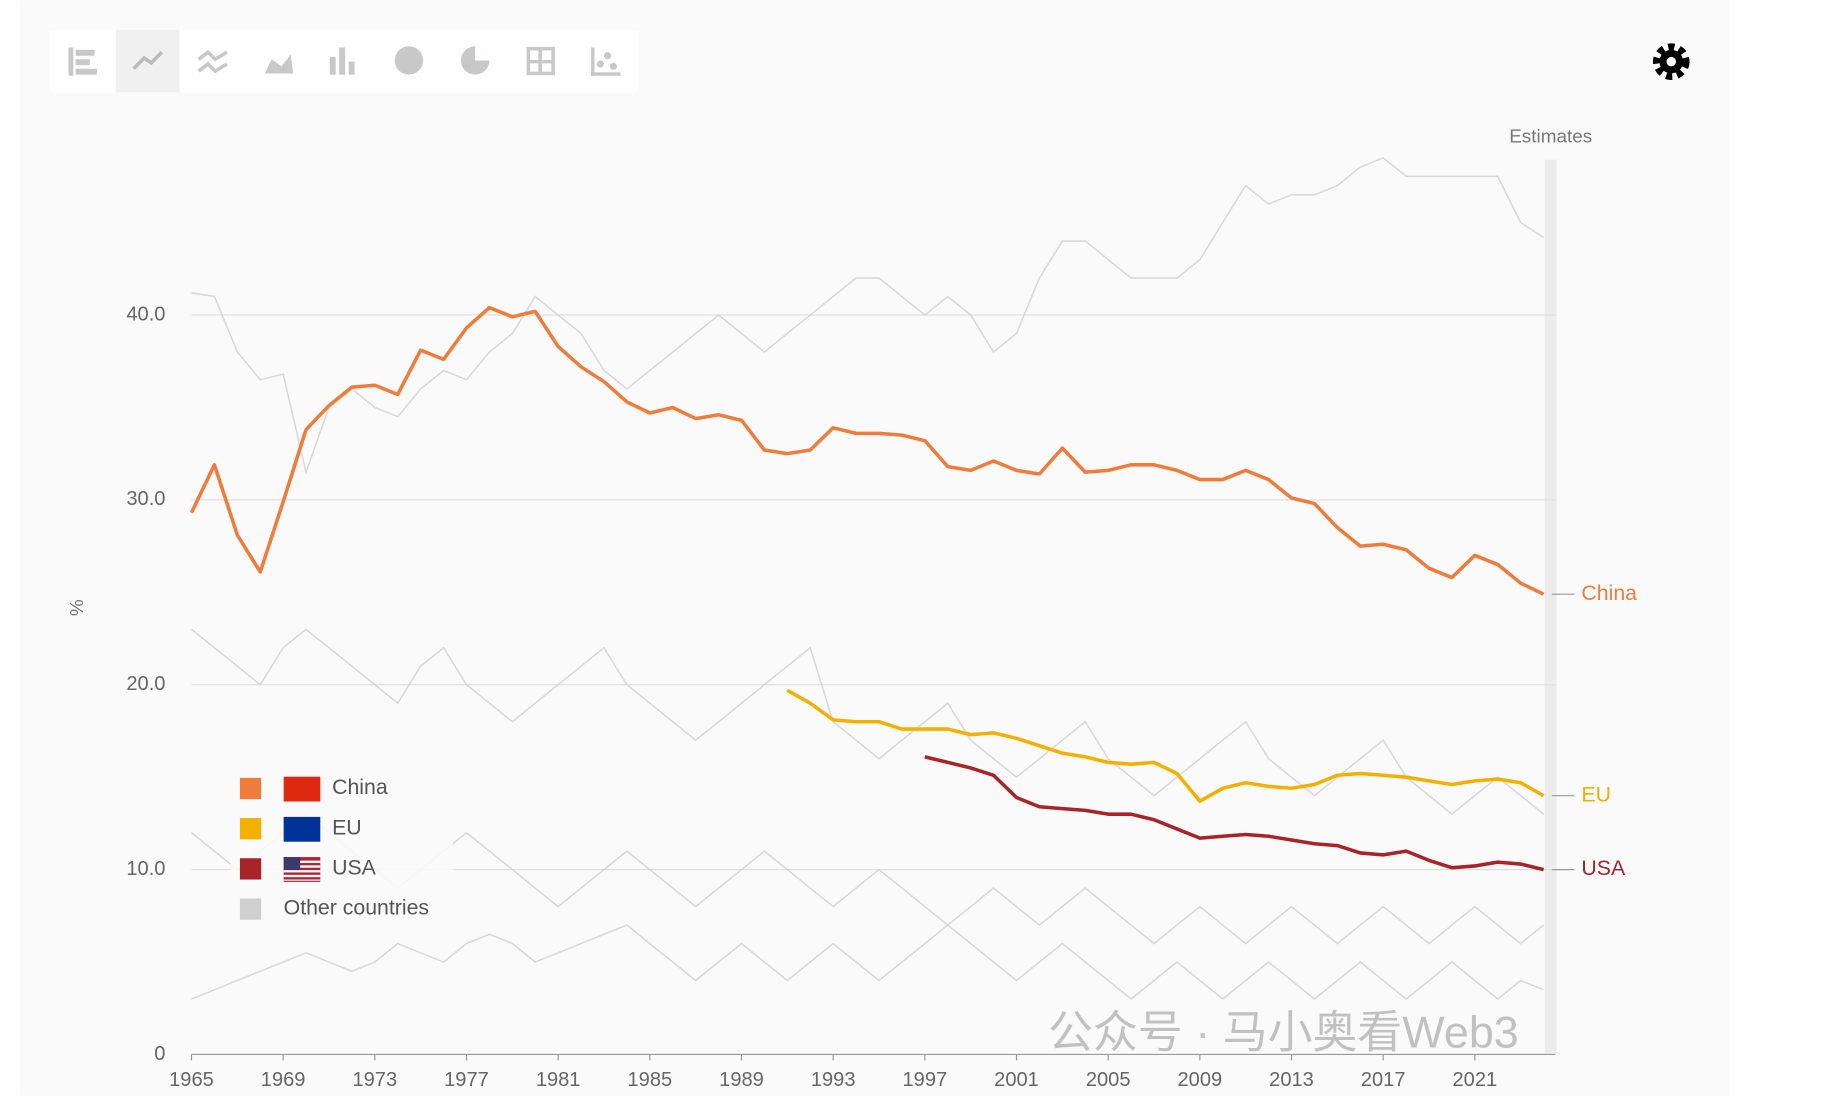 This screenshot has height=1096, width=1832. I want to click on flag-eu, so click(302, 829).